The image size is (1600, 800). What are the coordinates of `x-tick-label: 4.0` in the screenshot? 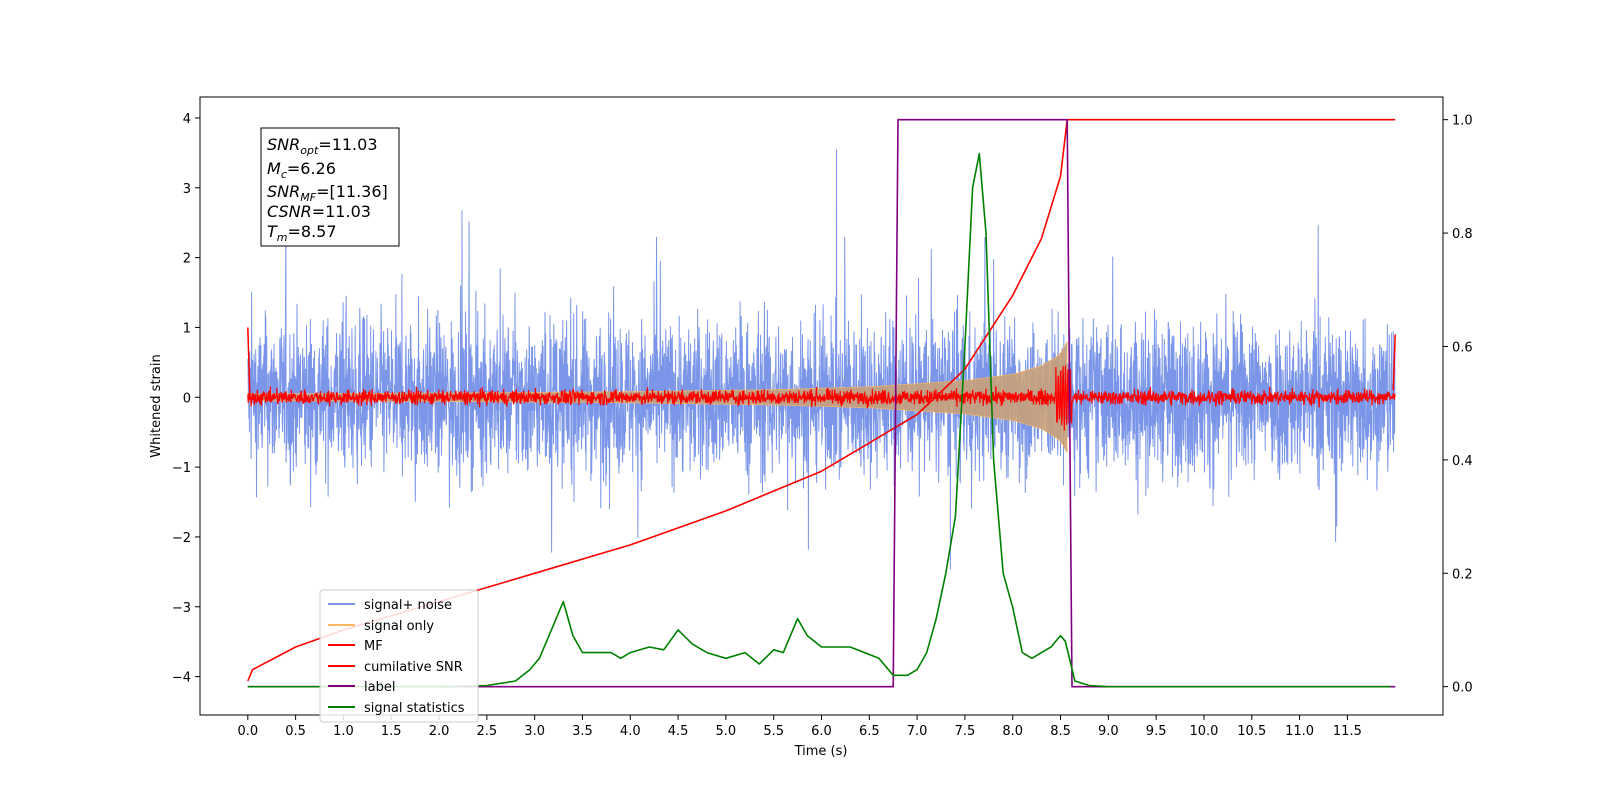 It's located at (630, 731).